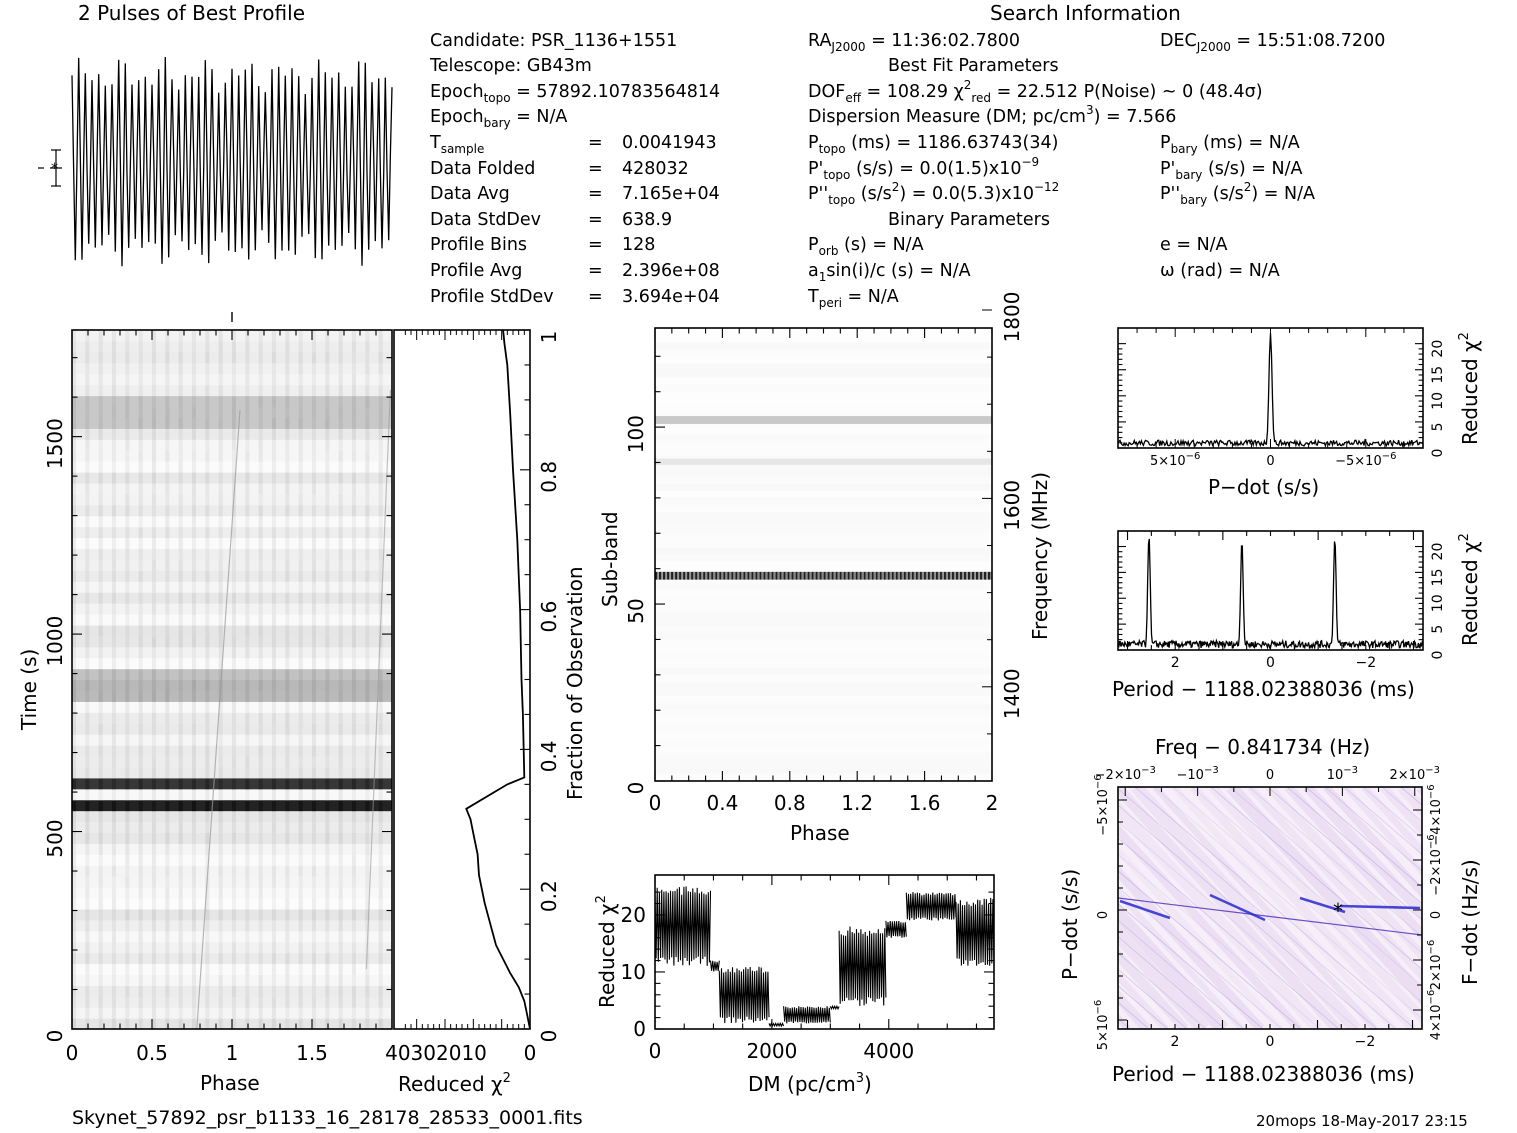  Describe the element at coordinates (1435, 965) in the screenshot. I see `map-y2tick: 2×10−6` at that location.